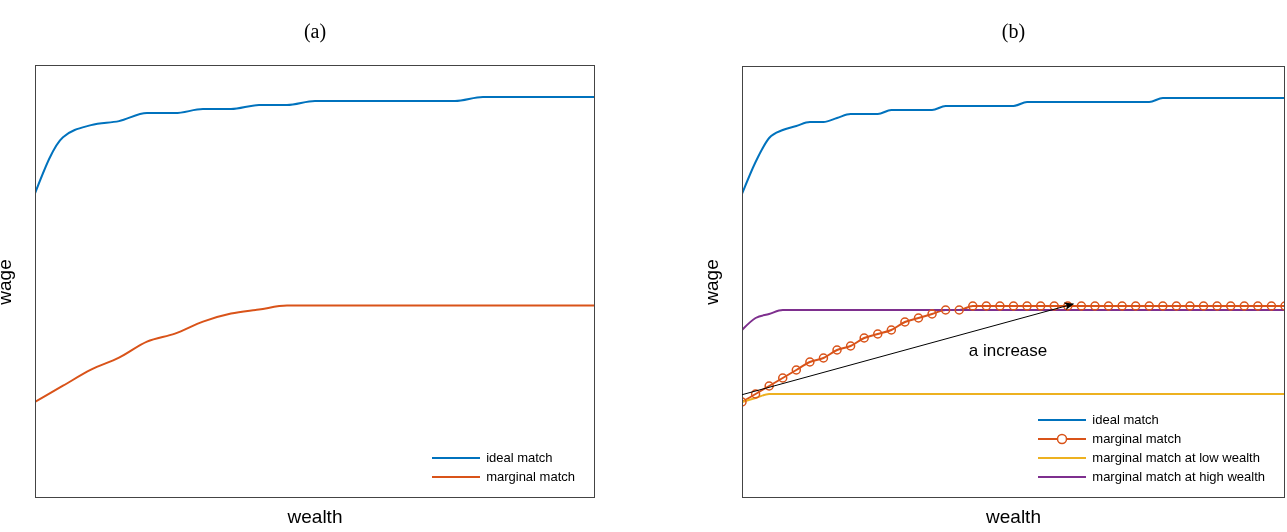 This screenshot has width=1287, height=532. I want to click on chart-title: (b), so click(1013, 31).